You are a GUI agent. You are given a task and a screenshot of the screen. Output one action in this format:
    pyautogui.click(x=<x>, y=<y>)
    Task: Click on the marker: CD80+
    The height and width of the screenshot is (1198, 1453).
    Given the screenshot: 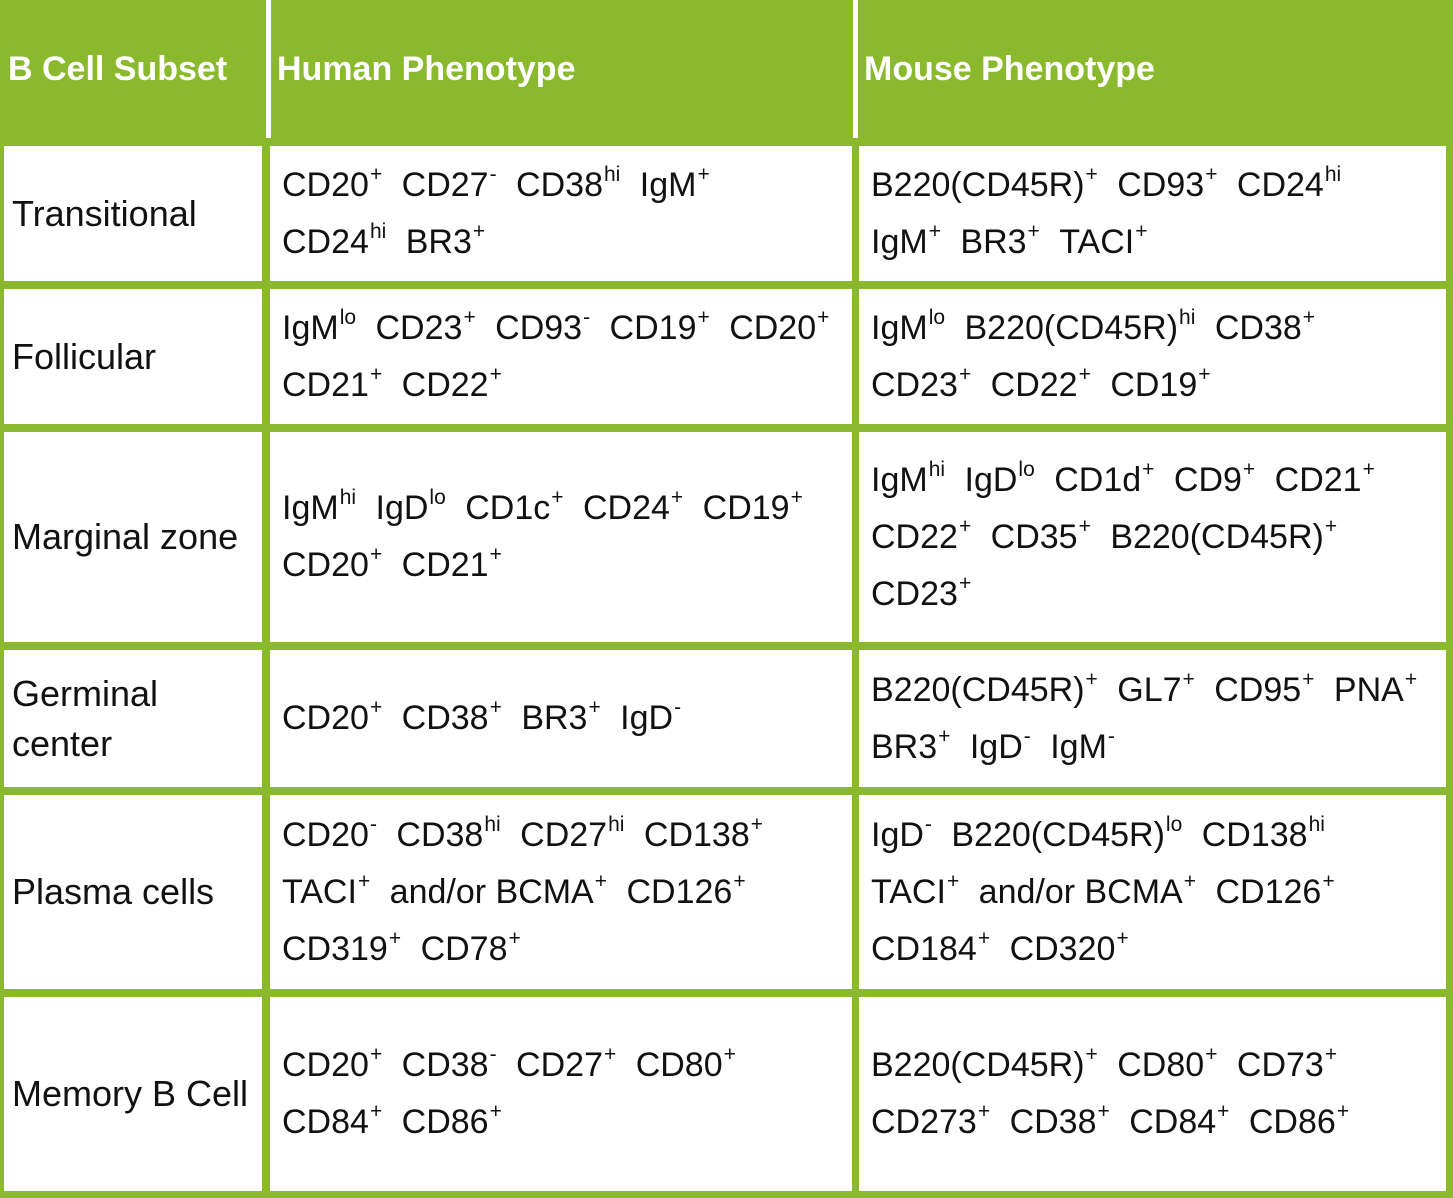 What is the action you would take?
    pyautogui.click(x=1167, y=1065)
    